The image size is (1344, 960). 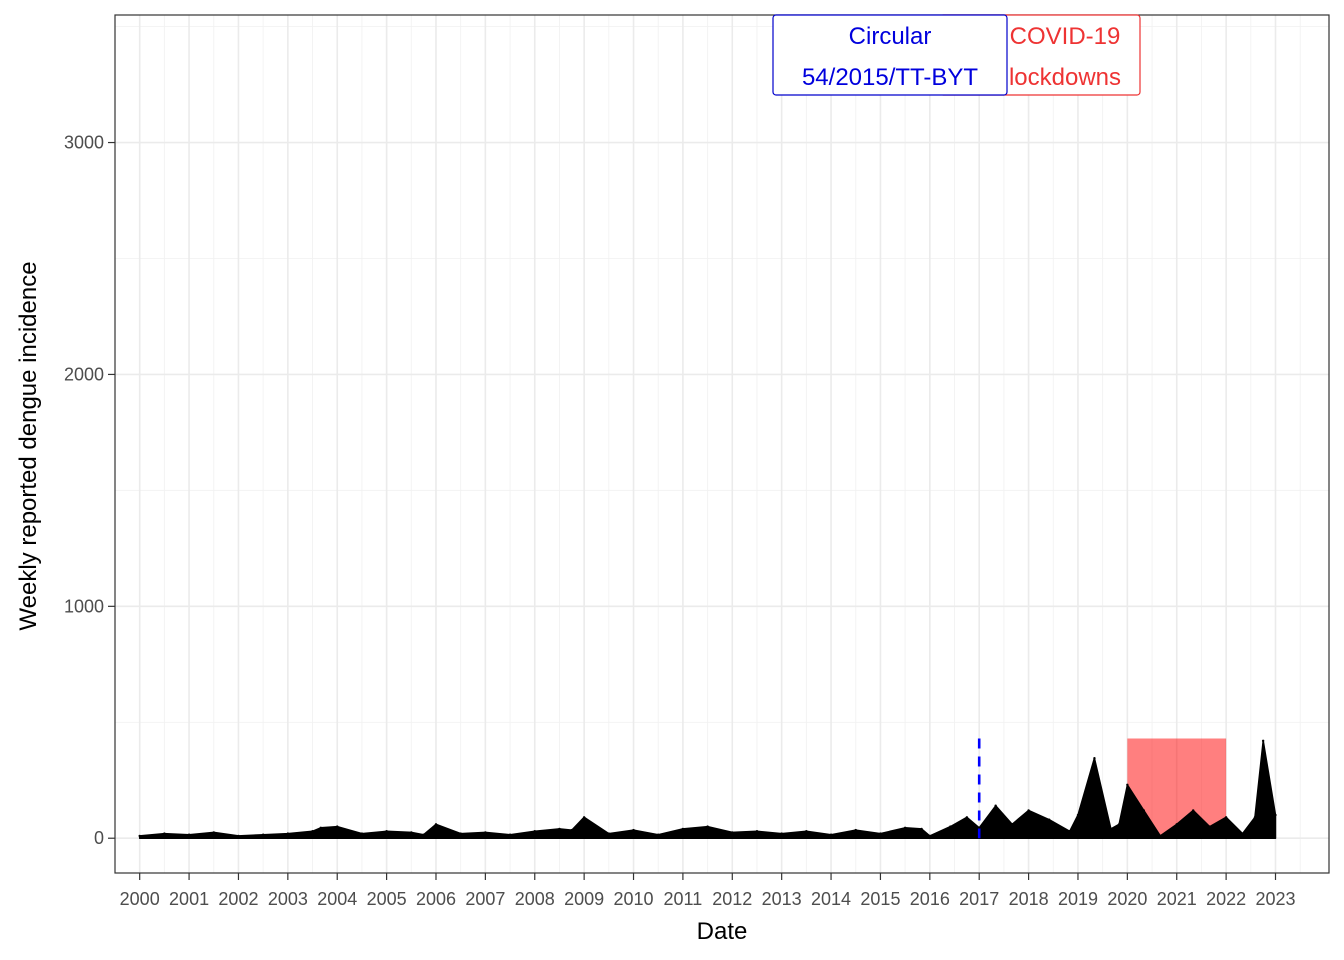 I want to click on x-tick-label: 2013, so click(x=782, y=899).